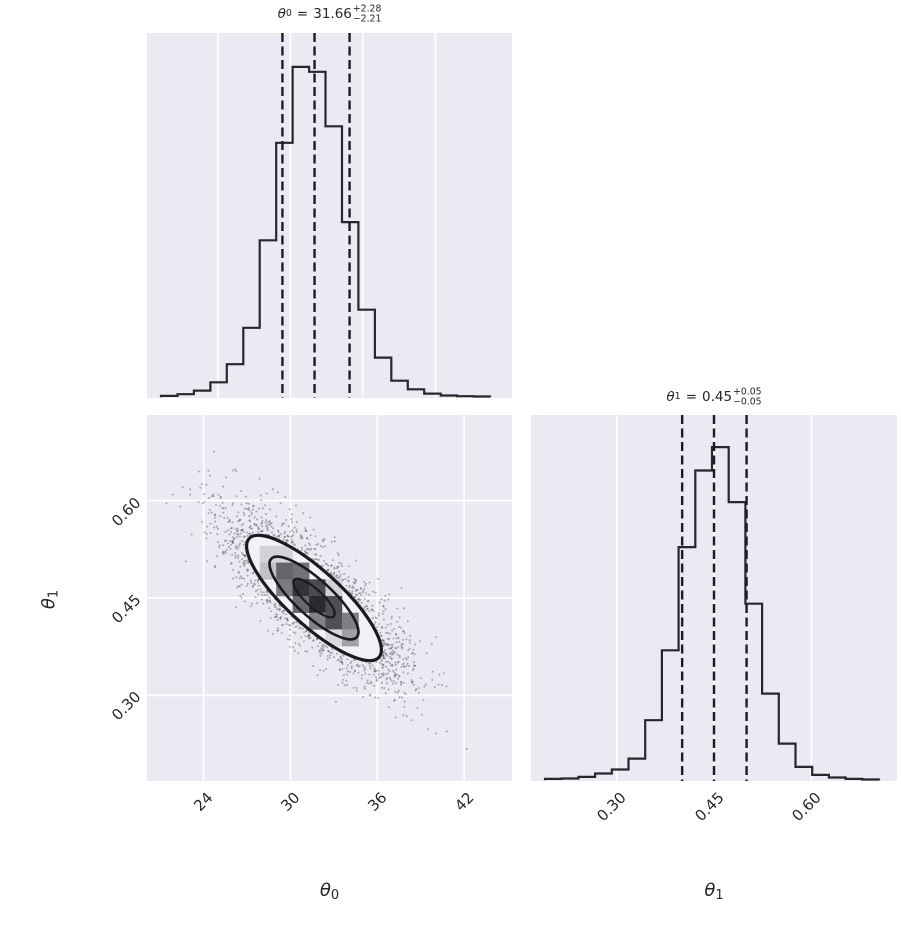 The image size is (901, 927). Describe the element at coordinates (54, 594) in the screenshot. I see `y-axis-theta1-subscript: 1` at that location.